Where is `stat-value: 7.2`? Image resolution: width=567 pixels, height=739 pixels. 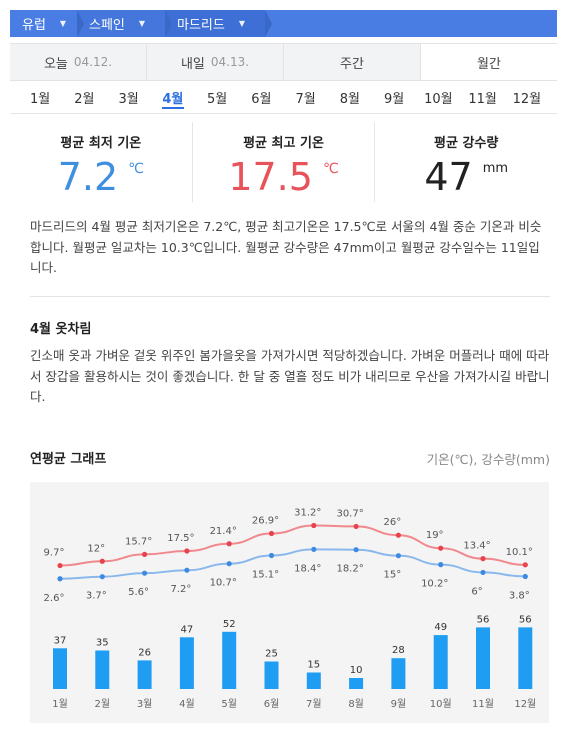
stat-value: 7.2 is located at coordinates (88, 177).